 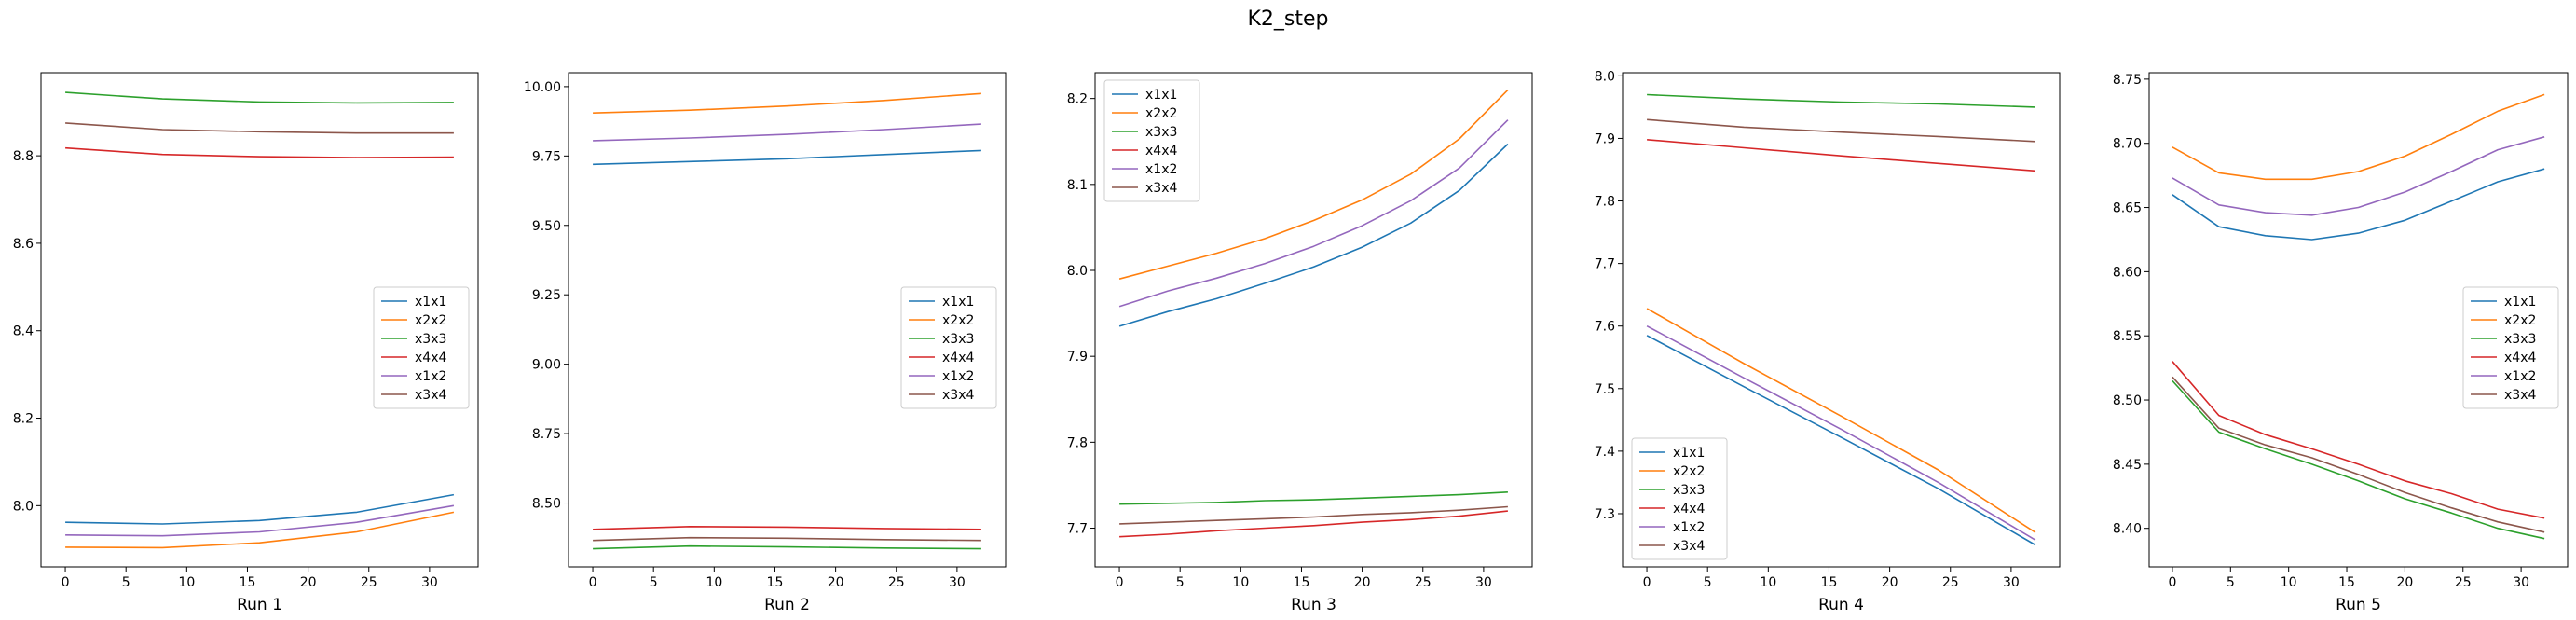 I want to click on subplot-5-y-tick-label: 8.55, so click(x=2127, y=336).